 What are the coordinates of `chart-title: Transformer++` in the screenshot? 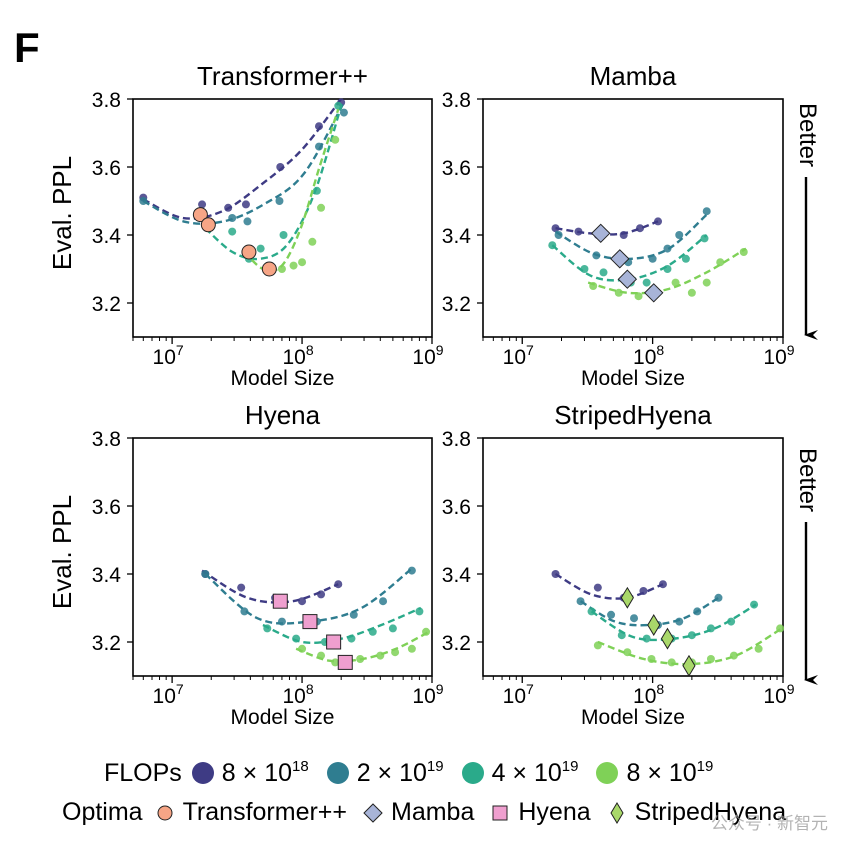 It's located at (282, 76).